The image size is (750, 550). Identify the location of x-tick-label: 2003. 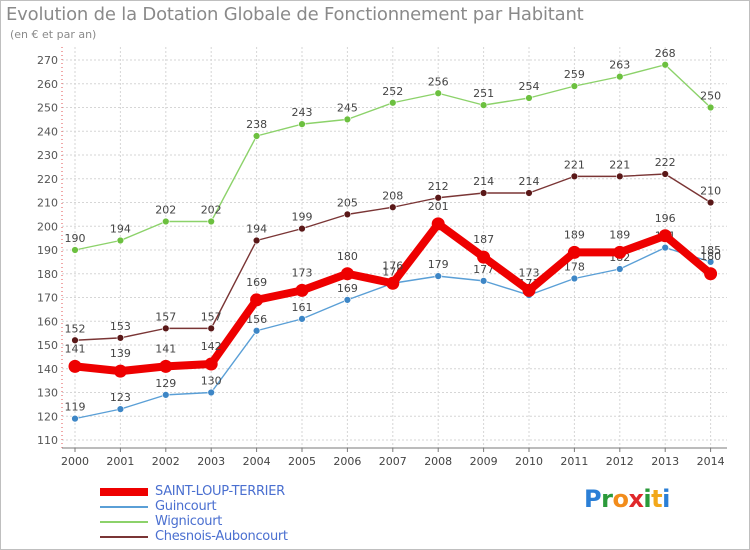
(211, 461).